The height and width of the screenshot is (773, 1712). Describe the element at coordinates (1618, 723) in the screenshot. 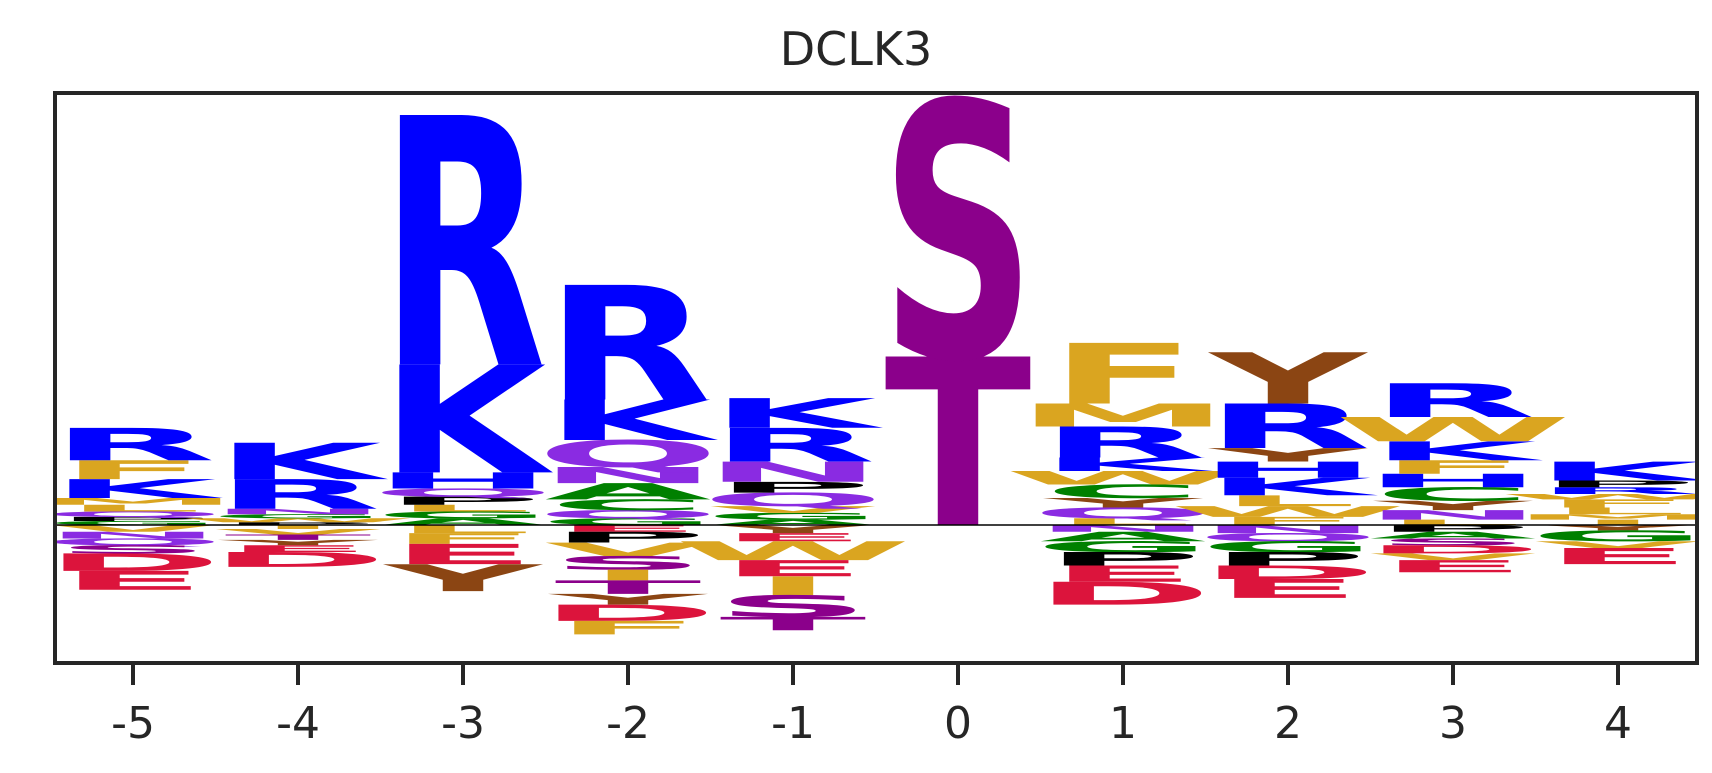

I see `x-tick-label: 4` at that location.